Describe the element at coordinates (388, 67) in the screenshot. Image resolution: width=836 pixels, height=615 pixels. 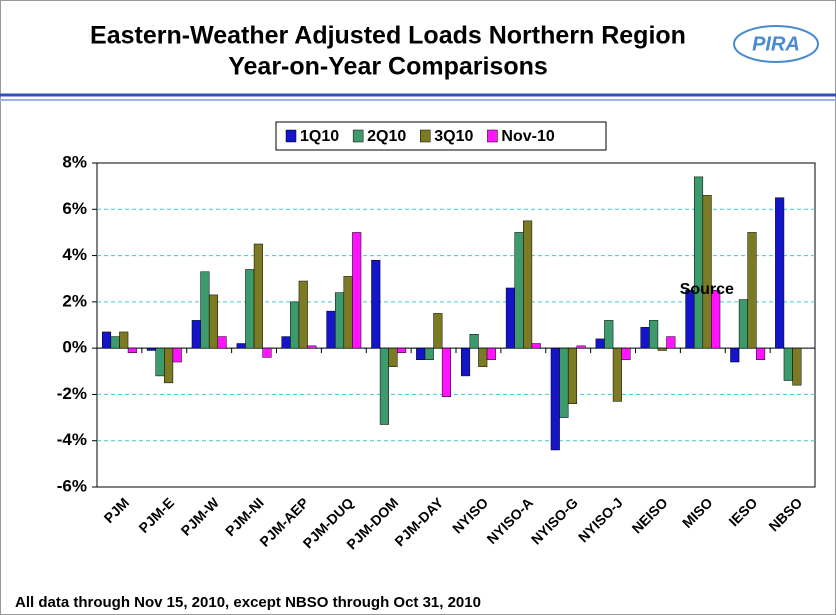
I see `chart-subtitle: Year-on-Year Comparisons` at that location.